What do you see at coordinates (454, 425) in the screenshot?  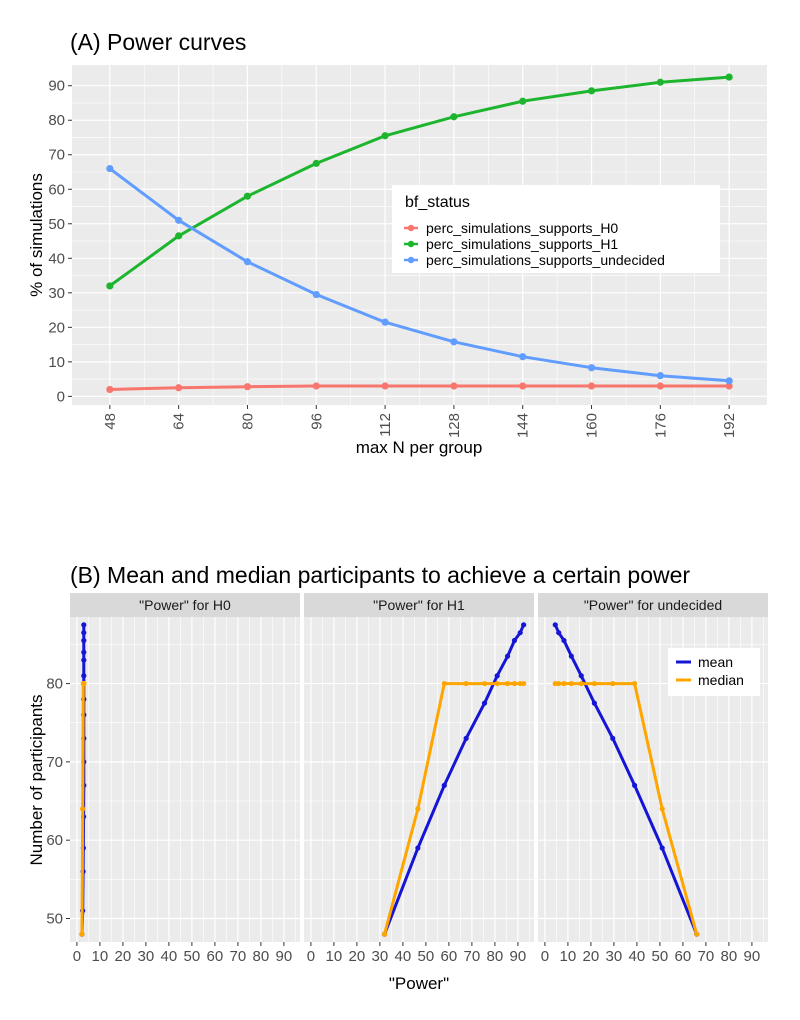 I see `x-tick-label: 128` at bounding box center [454, 425].